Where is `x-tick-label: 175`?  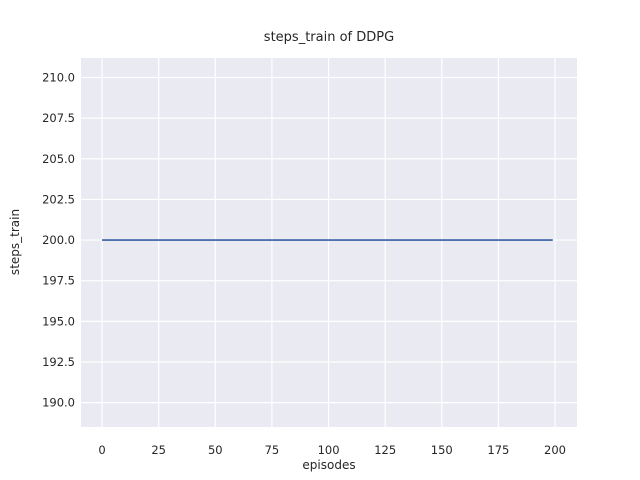
x-tick-label: 175 is located at coordinates (498, 450).